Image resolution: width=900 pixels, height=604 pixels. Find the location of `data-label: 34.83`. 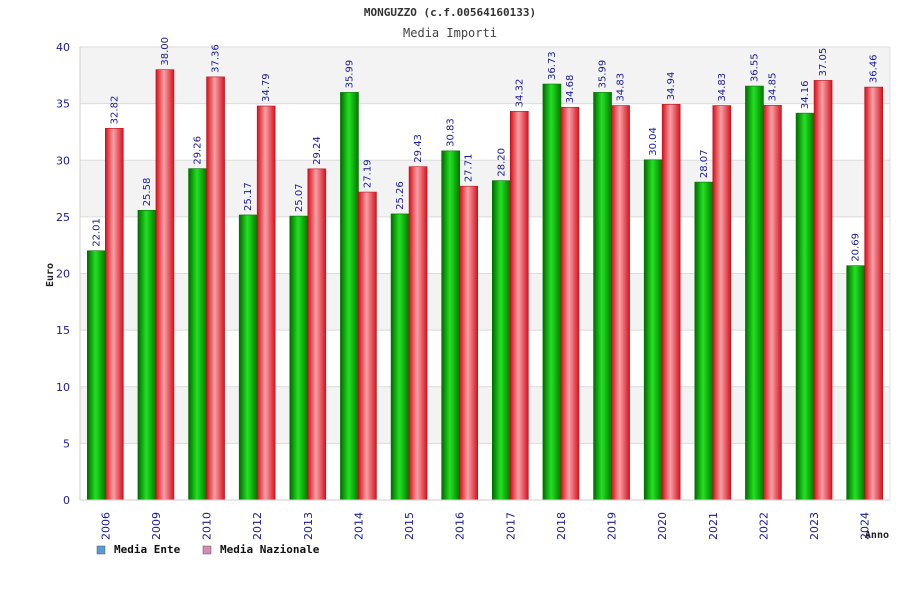

data-label: 34.83 is located at coordinates (722, 87).